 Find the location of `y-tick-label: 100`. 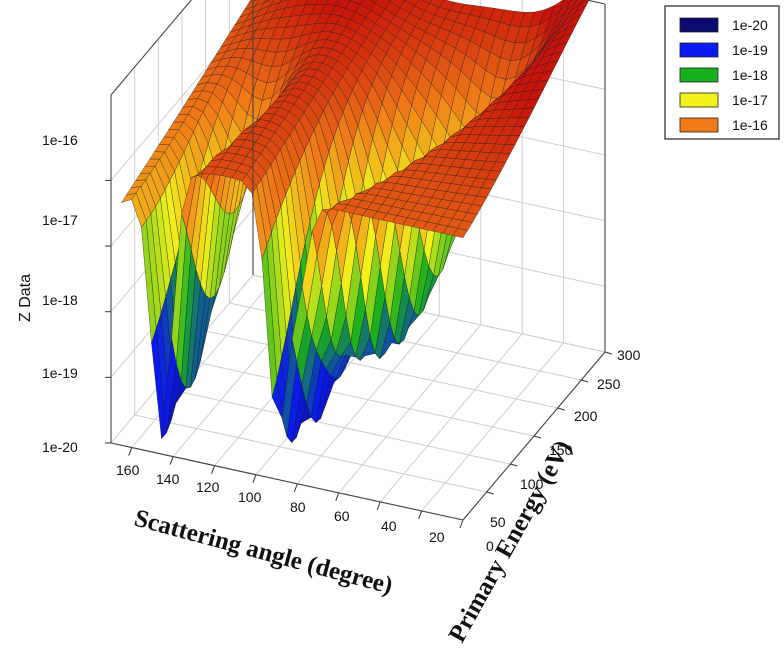

y-tick-label: 100 is located at coordinates (532, 484).